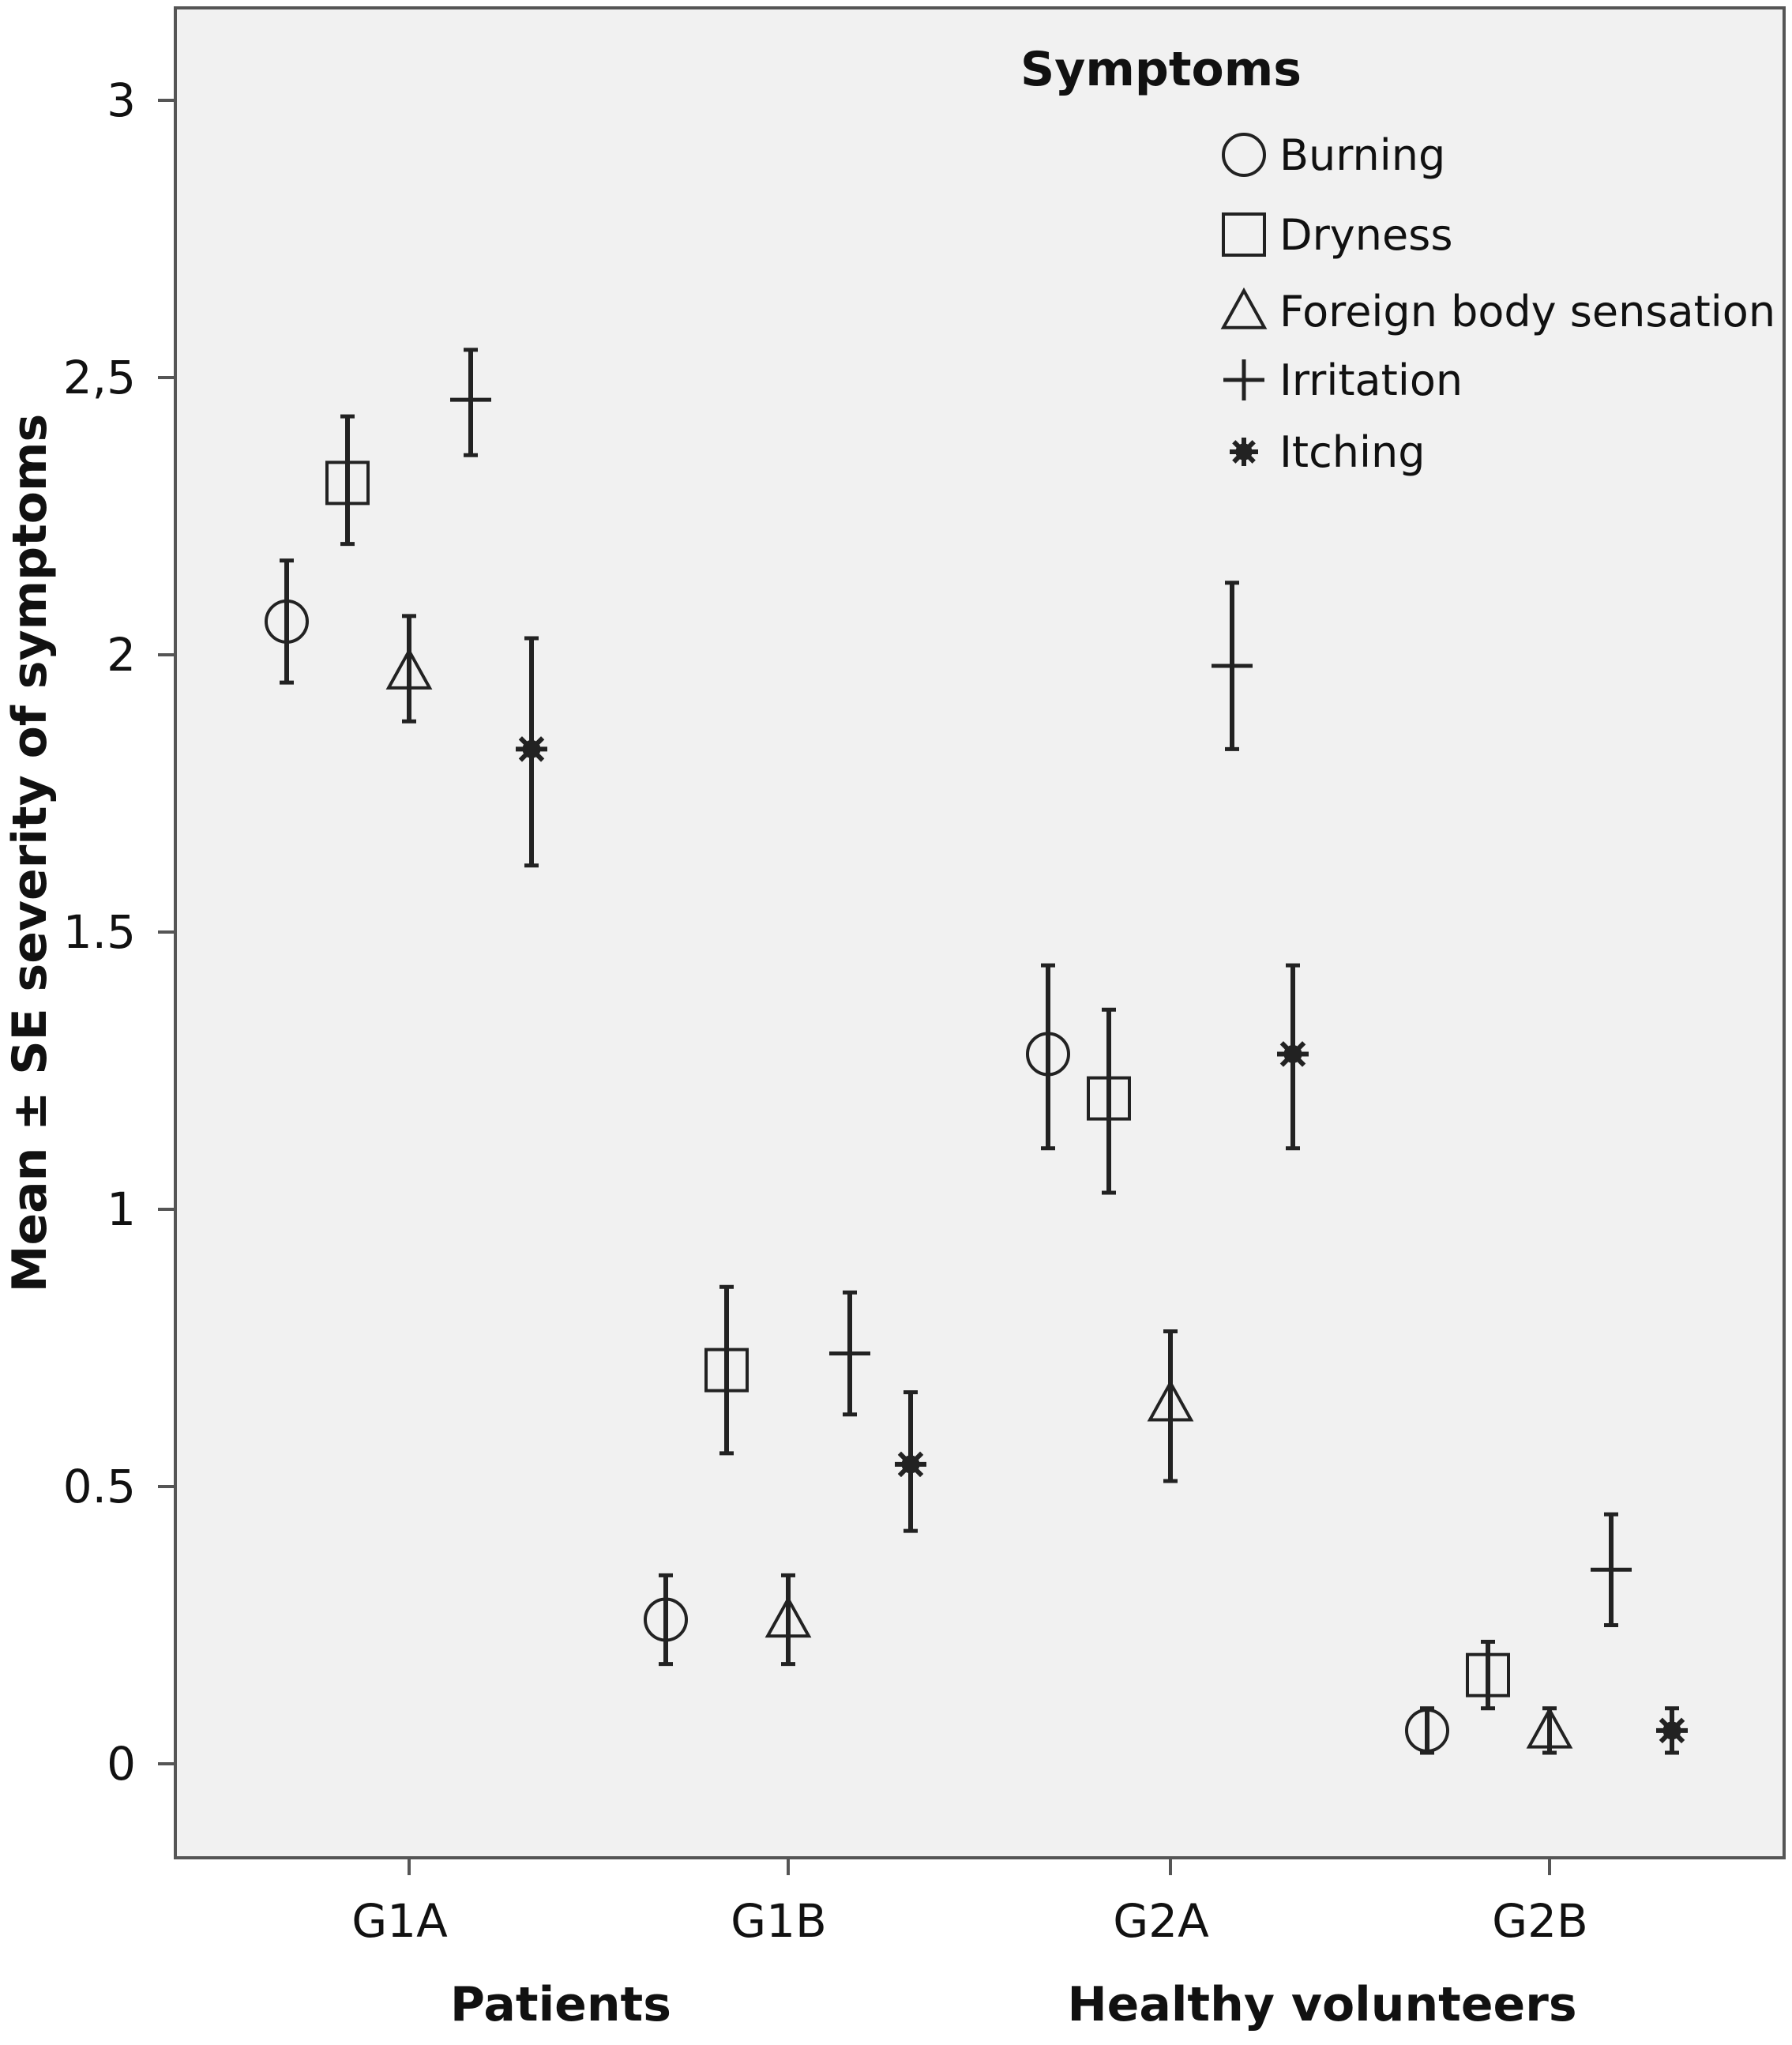  I want to click on point-irritation-g1b, so click(850, 1353).